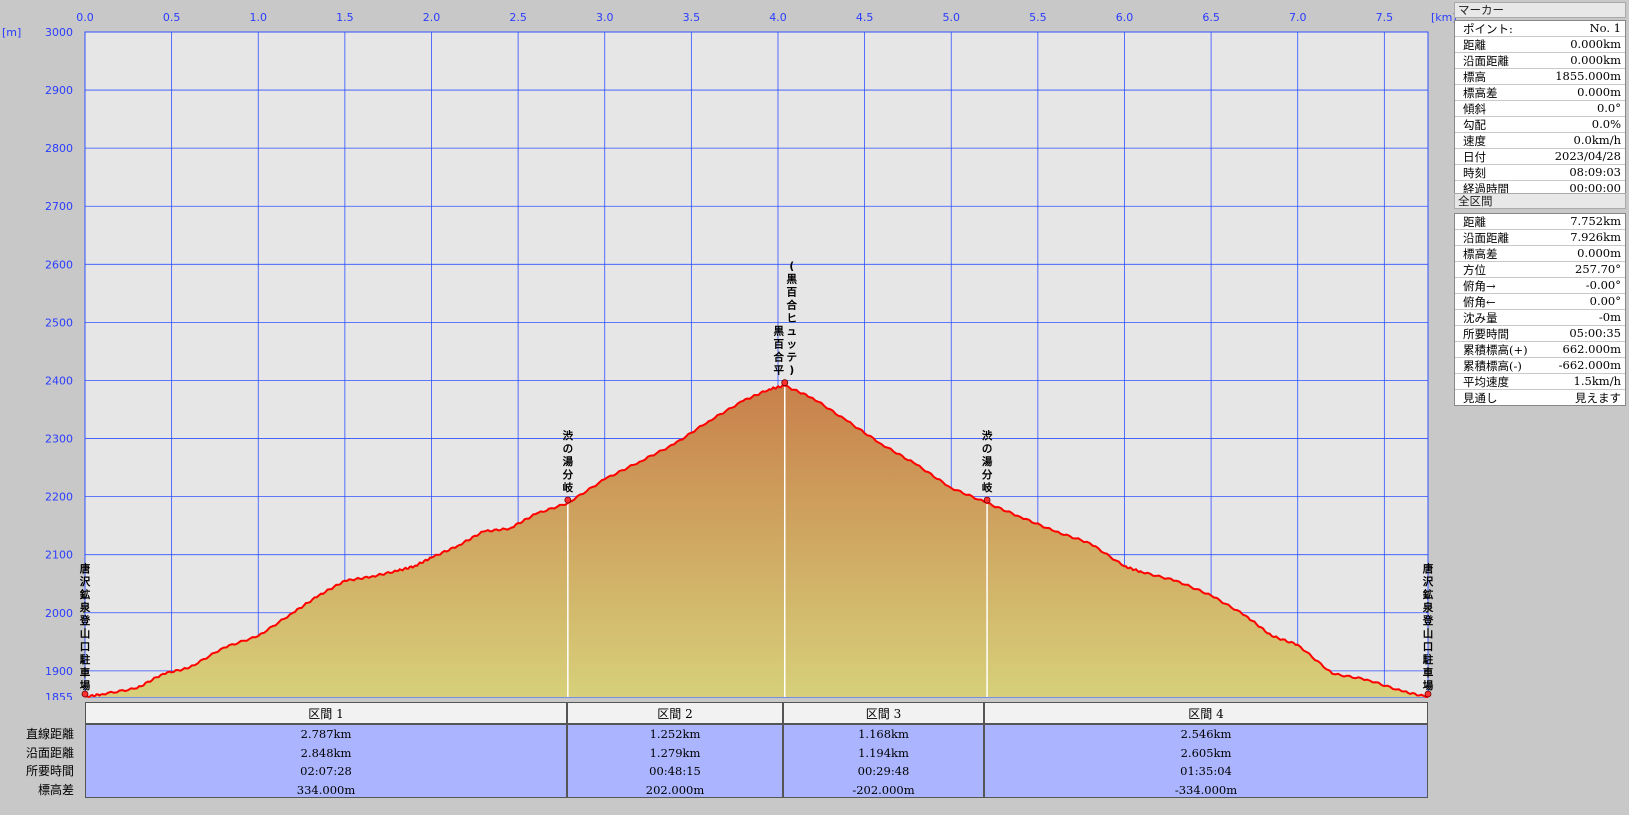 The height and width of the screenshot is (815, 1629). Describe the element at coordinates (1206, 734) in the screenshot. I see `segment-value: 2.546km` at that location.